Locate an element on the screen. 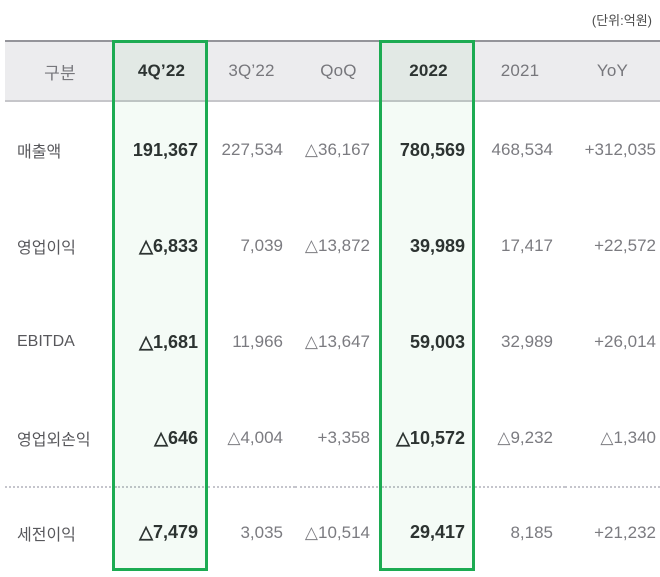  row-label: 영업외손익 is located at coordinates (60, 438).